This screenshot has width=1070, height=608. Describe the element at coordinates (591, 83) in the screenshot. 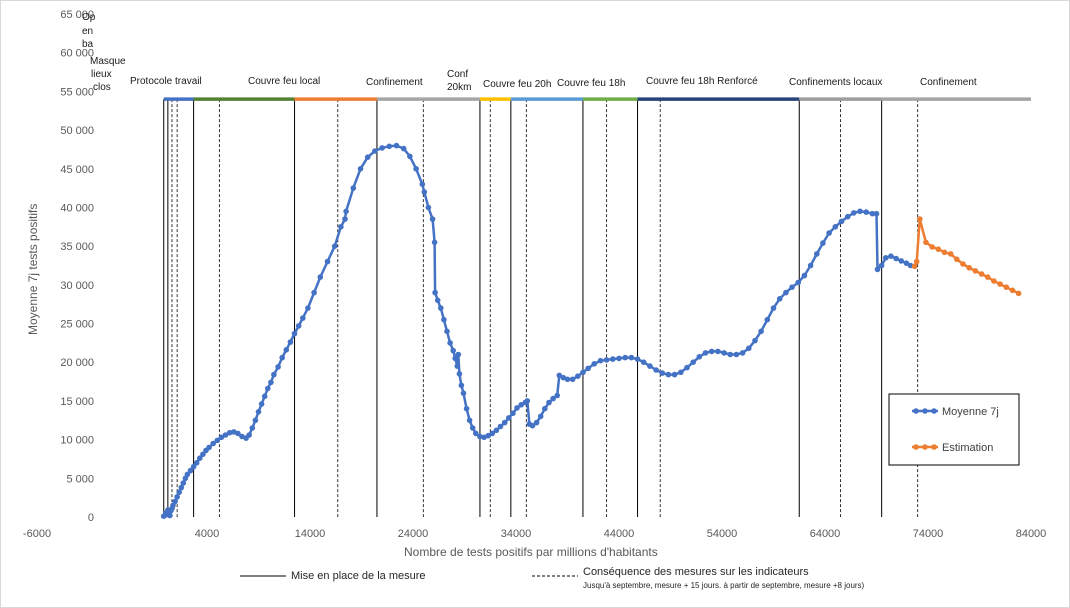

I see `label-couvre-18h: Couvre feu 18h` at that location.